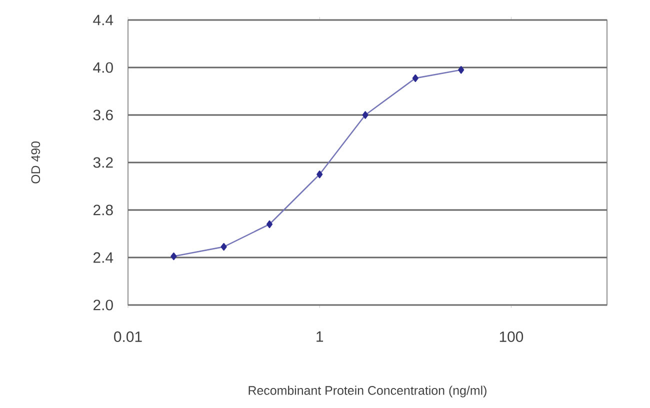 This screenshot has height=408, width=650. I want to click on y-tick-label: 2.4, so click(104, 257).